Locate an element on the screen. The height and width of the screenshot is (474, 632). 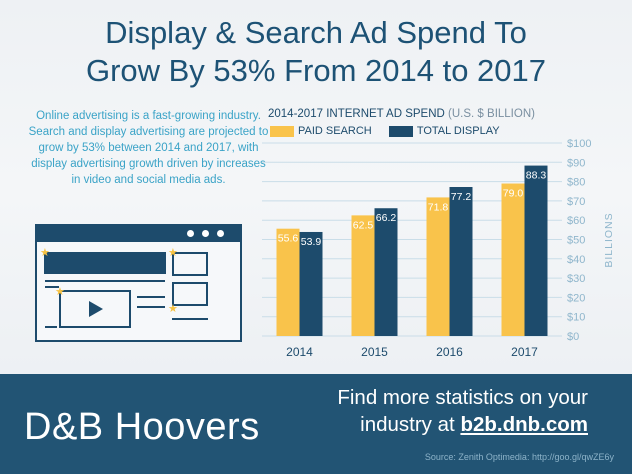
y-tick-label: $60 is located at coordinates (576, 221).